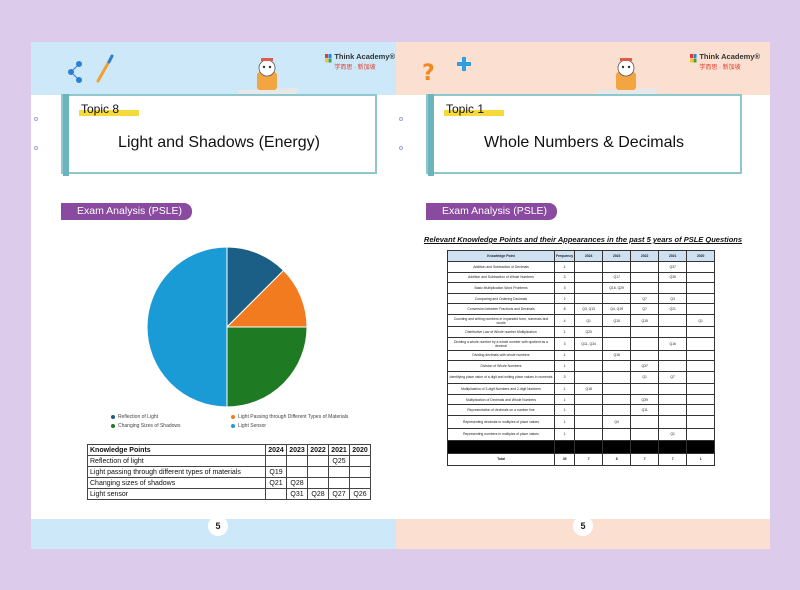 This screenshot has height=590, width=800. I want to click on table-row: Dividing decimals with whole numbers 1 Q18, so click(581, 355).